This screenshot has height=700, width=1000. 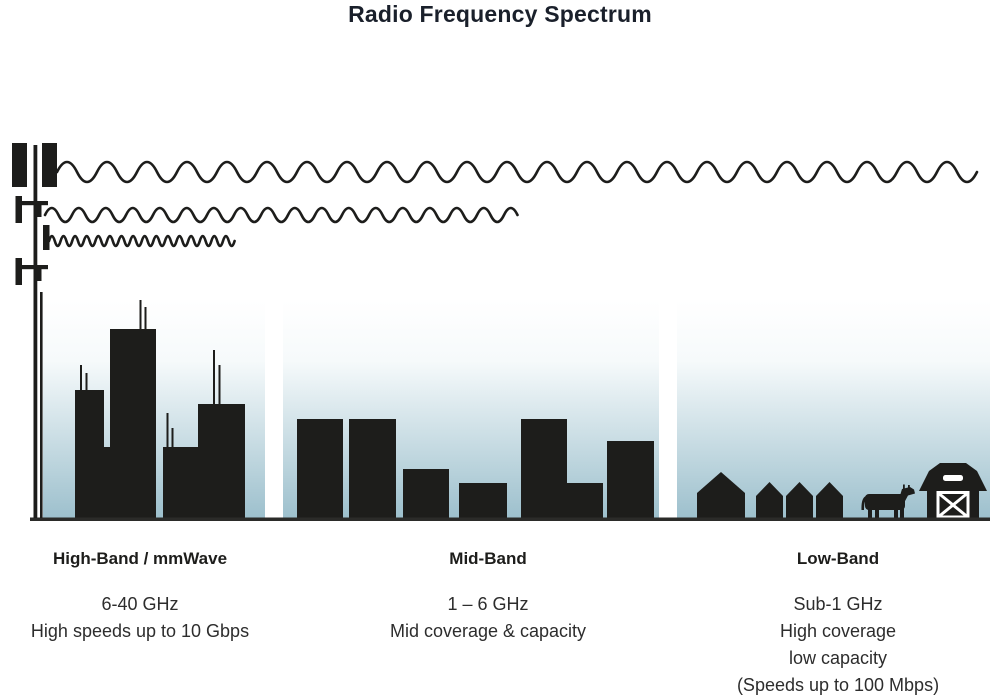 What do you see at coordinates (510, 519) in the screenshot?
I see `ground-line` at bounding box center [510, 519].